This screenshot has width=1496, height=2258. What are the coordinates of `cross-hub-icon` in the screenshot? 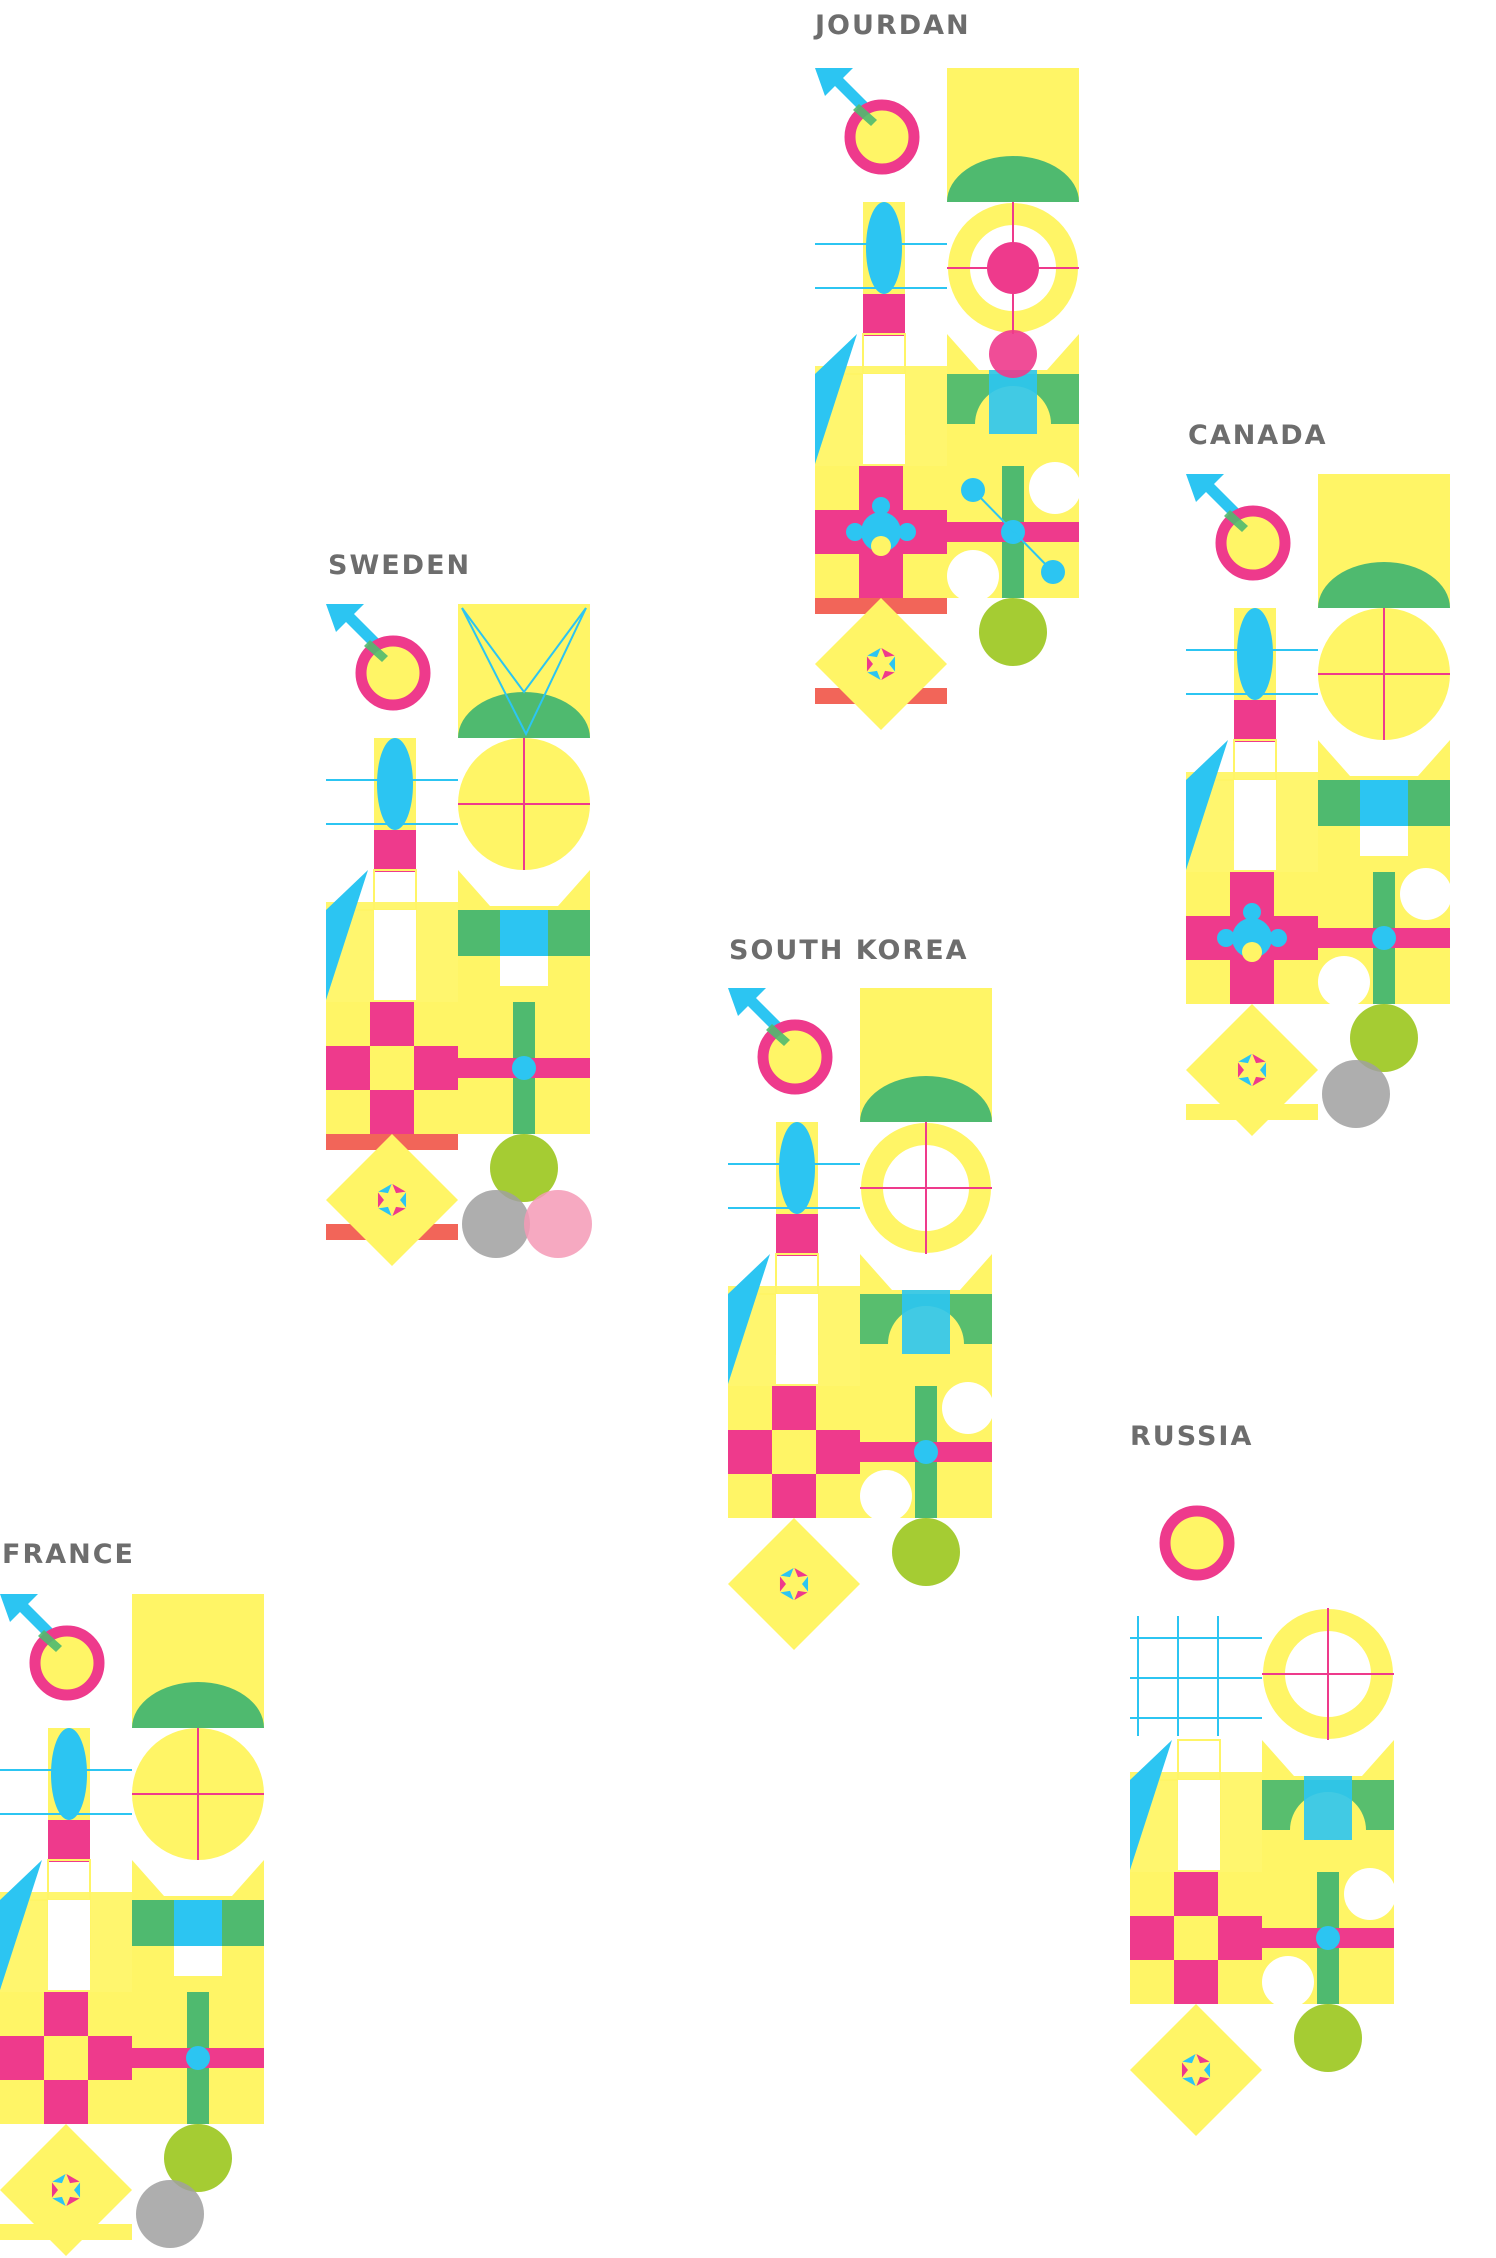 It's located at (1328, 1938).